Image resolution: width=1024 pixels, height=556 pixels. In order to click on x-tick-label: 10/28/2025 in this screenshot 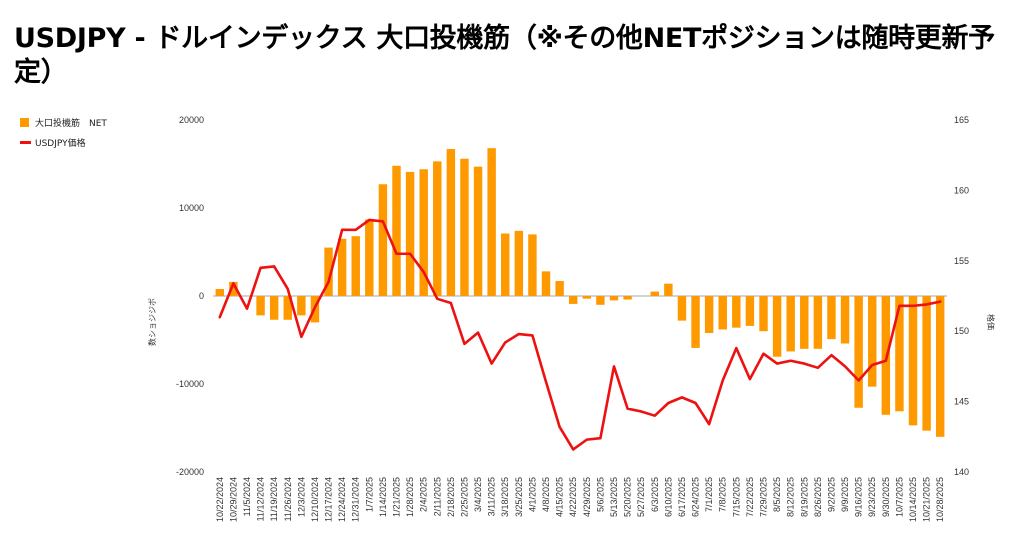, I will do `click(940, 499)`.